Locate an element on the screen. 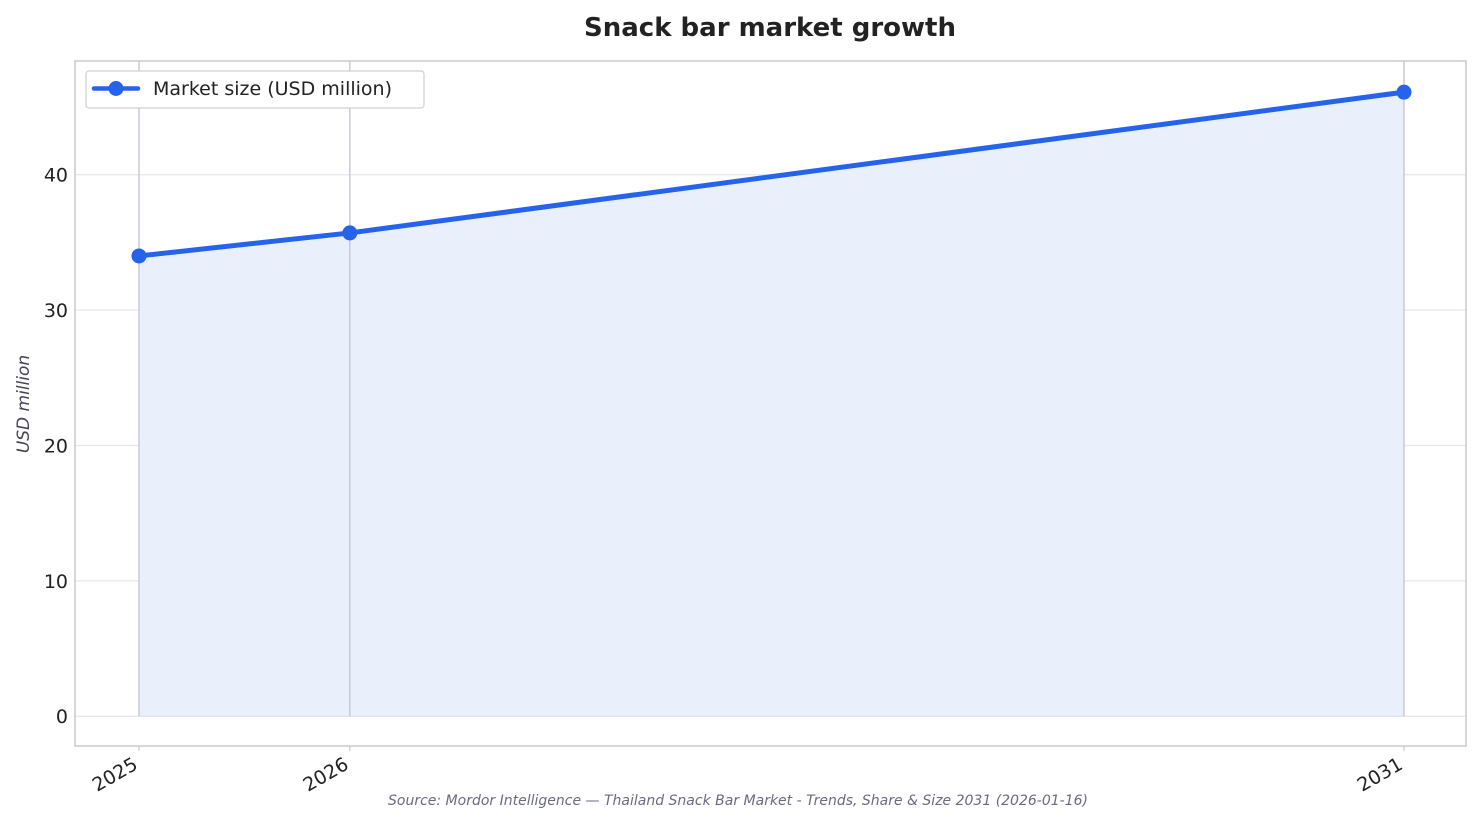 This screenshot has width=1481, height=824. x-tick-label: 2026 is located at coordinates (325, 774).